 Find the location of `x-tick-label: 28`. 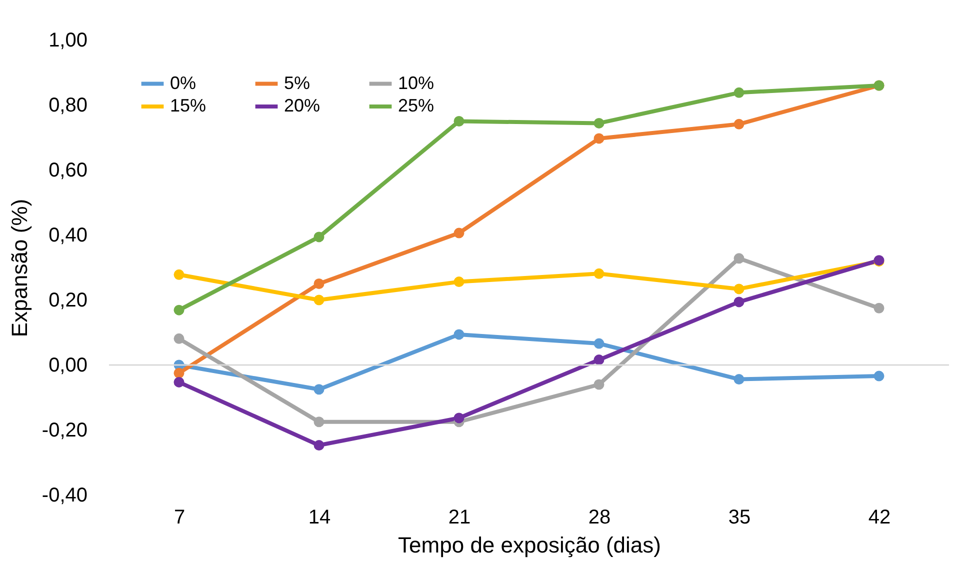

x-tick-label: 28 is located at coordinates (599, 517).